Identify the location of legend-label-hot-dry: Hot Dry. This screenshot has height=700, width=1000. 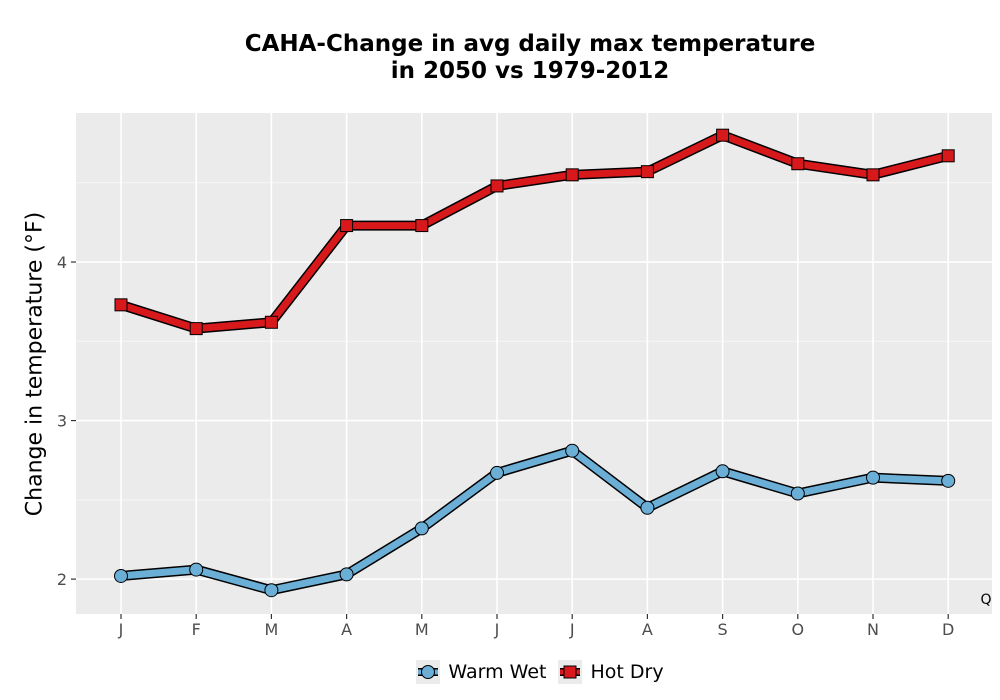
(627, 672).